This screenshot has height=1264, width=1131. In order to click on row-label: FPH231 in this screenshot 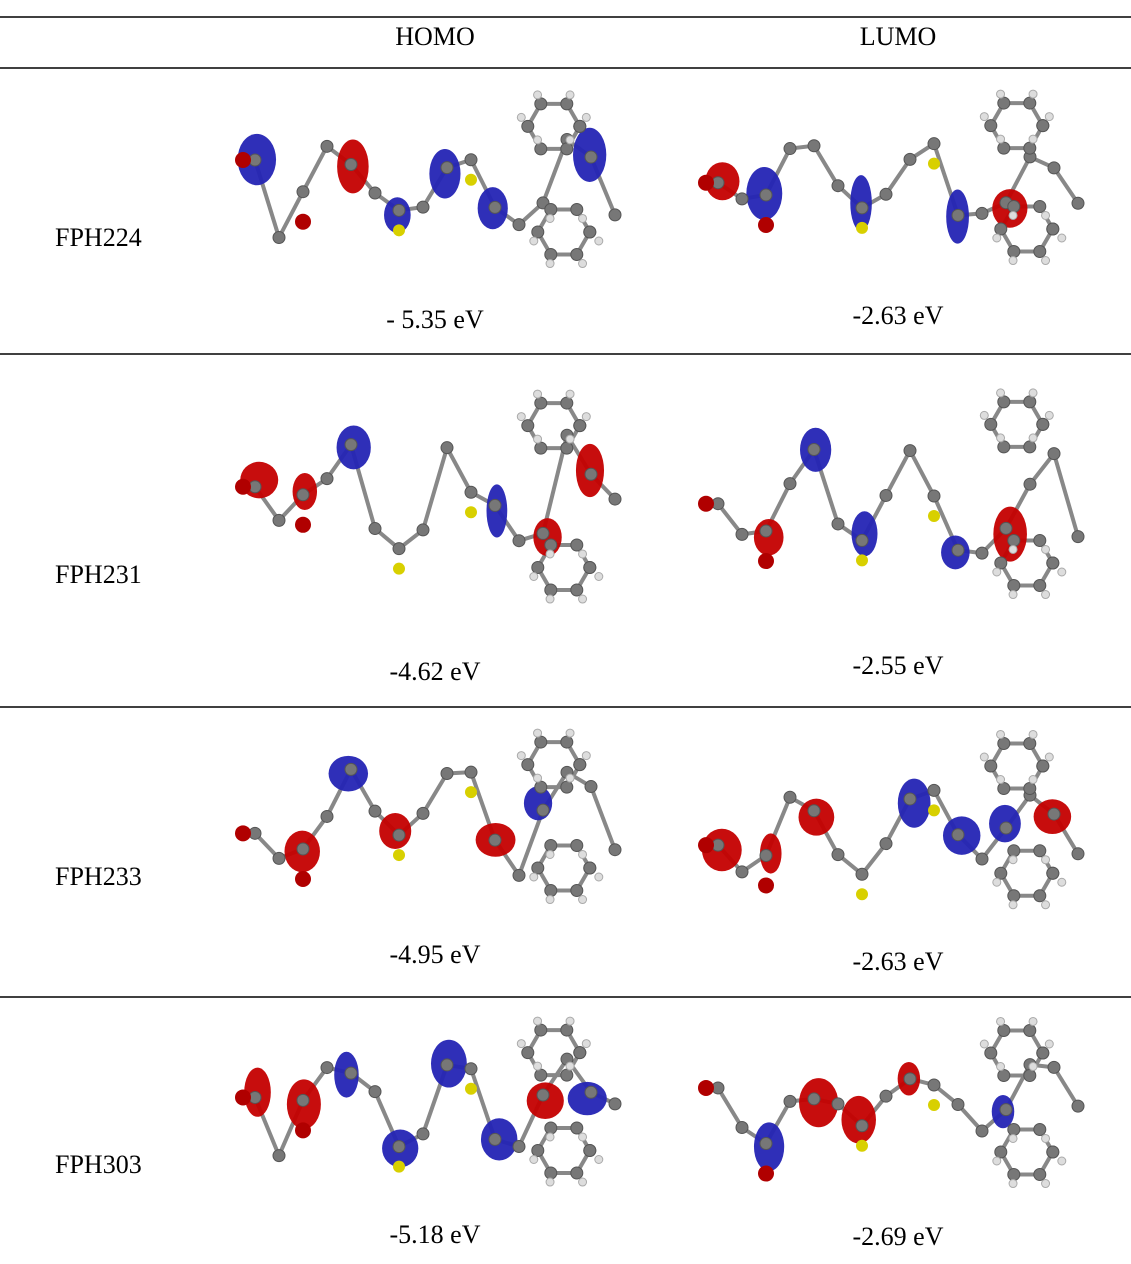, I will do `click(98, 574)`.